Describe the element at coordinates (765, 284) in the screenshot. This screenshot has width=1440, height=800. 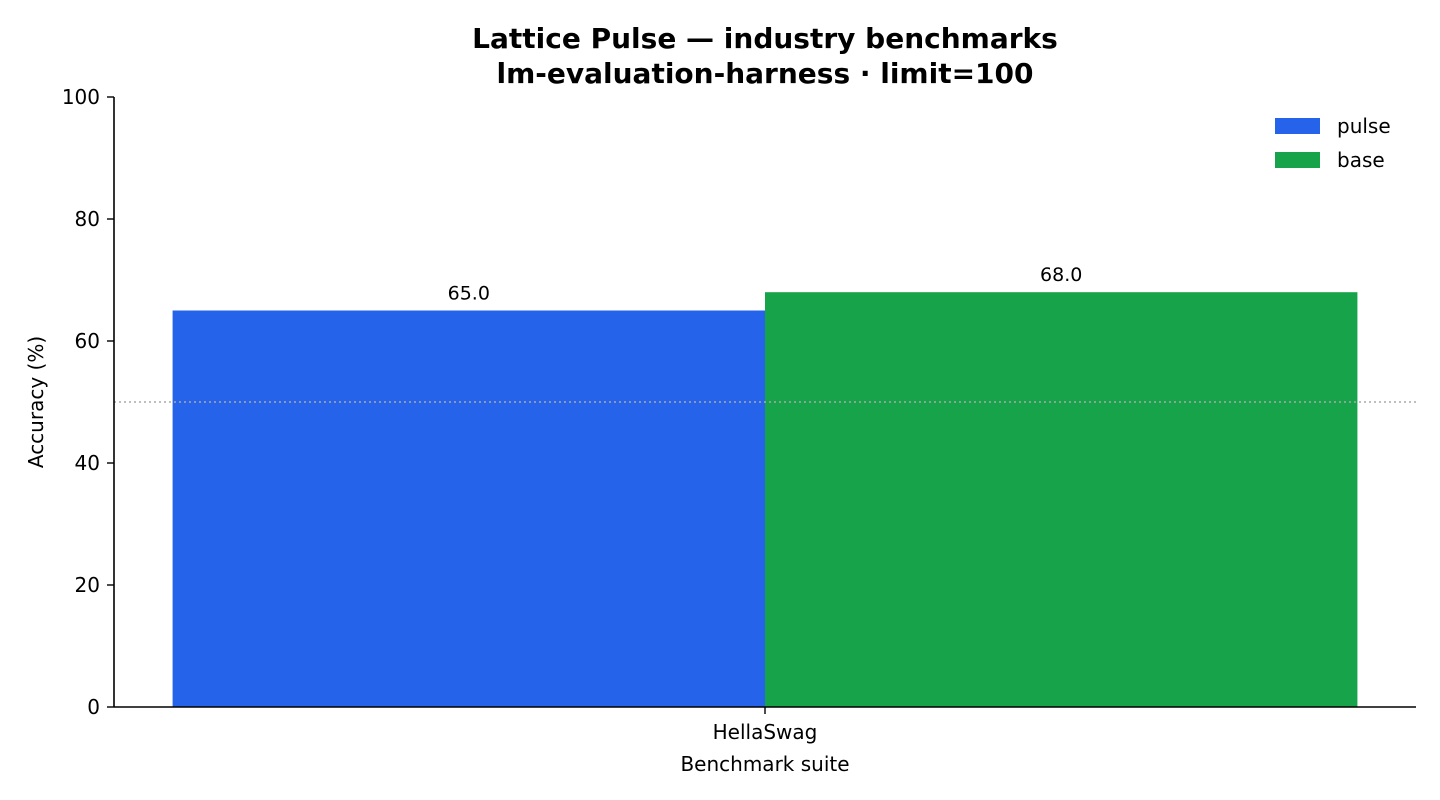
I see `bar-labels-layer: 65.0 68.0` at that location.